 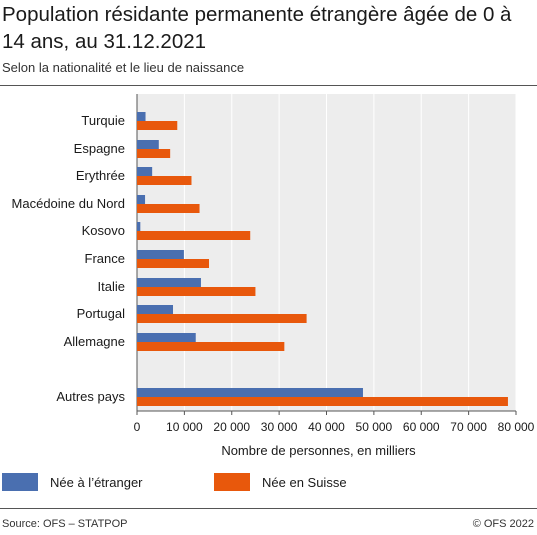 I want to click on category-label: Portugal, so click(x=101, y=313).